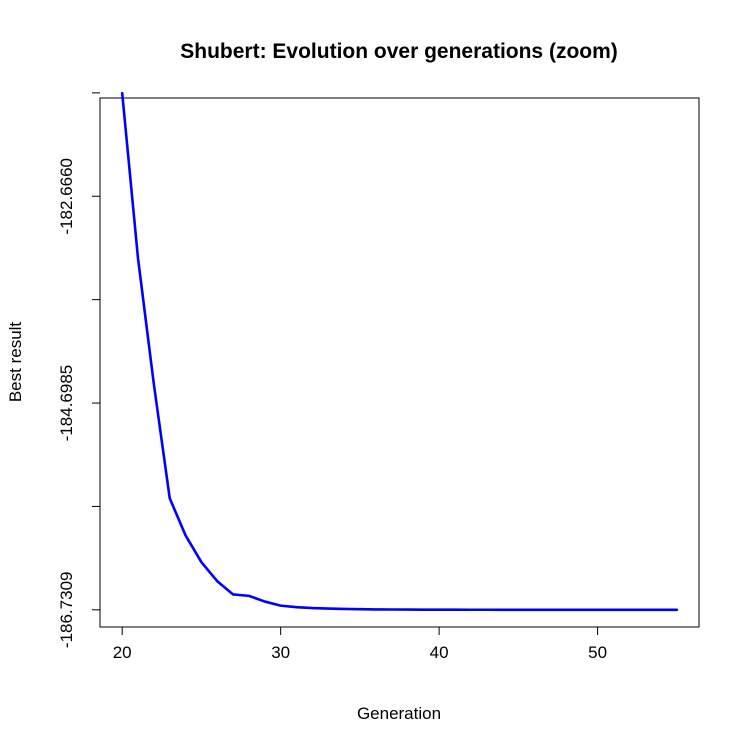 The image size is (750, 750). What do you see at coordinates (399, 713) in the screenshot?
I see `x-axis-label: Generation` at bounding box center [399, 713].